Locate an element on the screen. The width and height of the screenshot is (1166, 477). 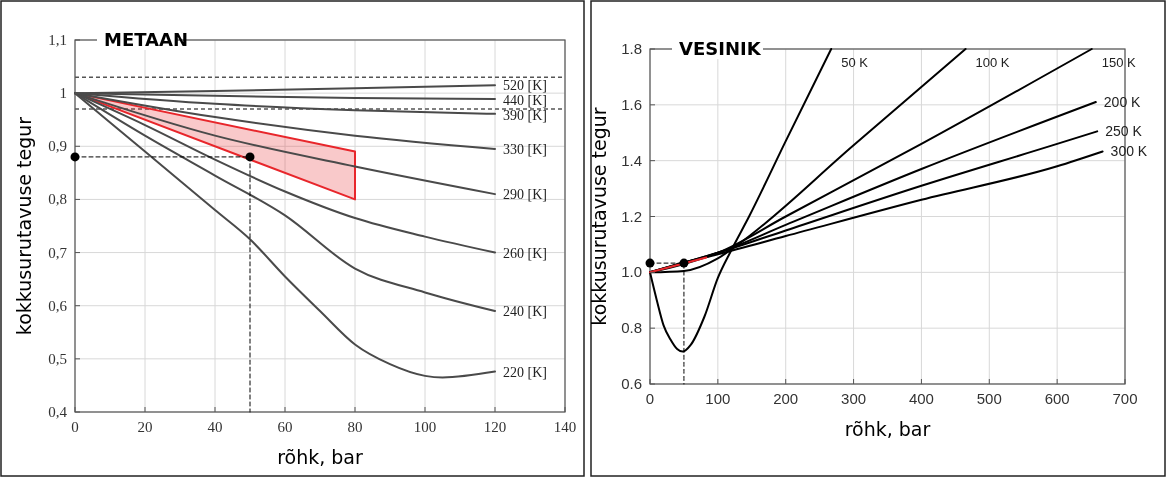
y-tick-label: 1.2 is located at coordinates (631, 216).